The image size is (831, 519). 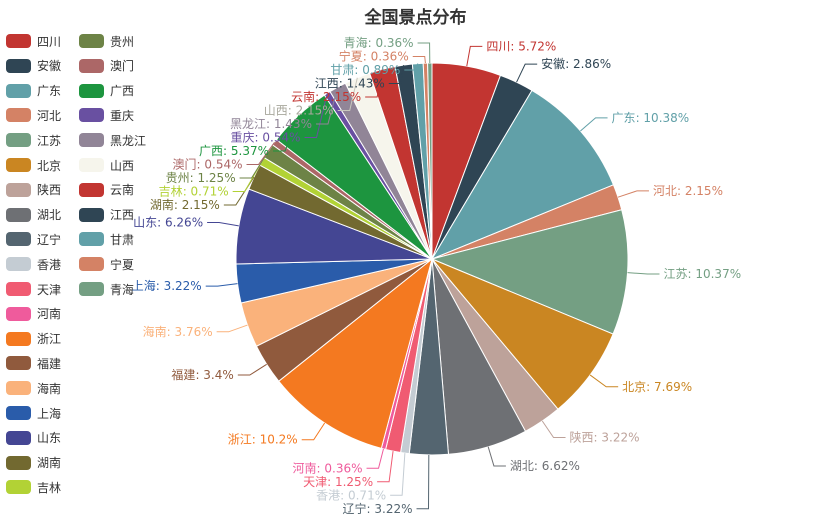 I want to click on legend-item: 贵州, so click(x=106, y=41).